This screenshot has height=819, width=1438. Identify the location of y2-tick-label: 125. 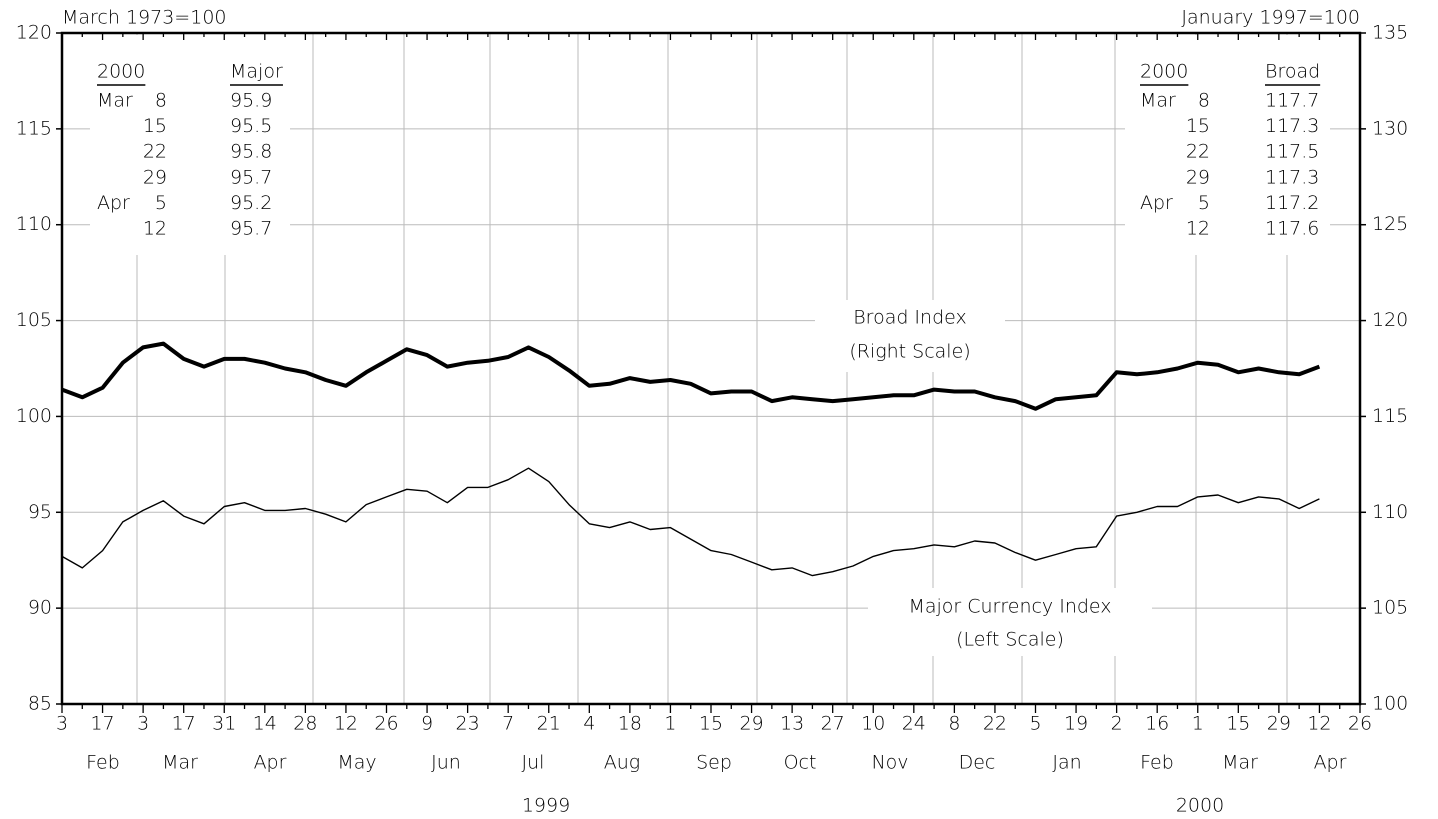
(1390, 224).